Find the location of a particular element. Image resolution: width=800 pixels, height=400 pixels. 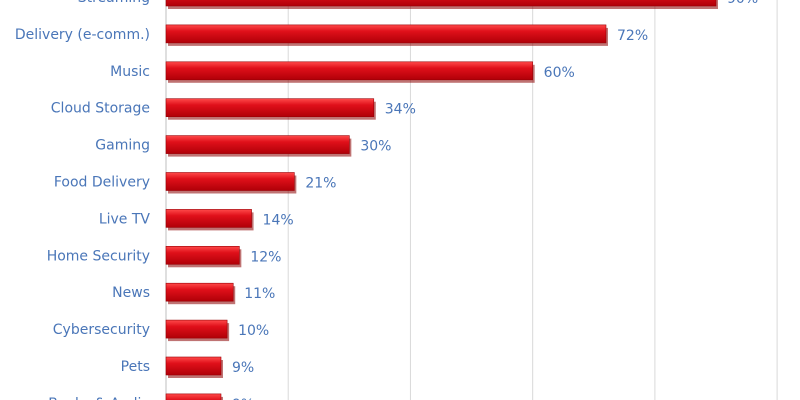

category-label: Live TV is located at coordinates (125, 219).